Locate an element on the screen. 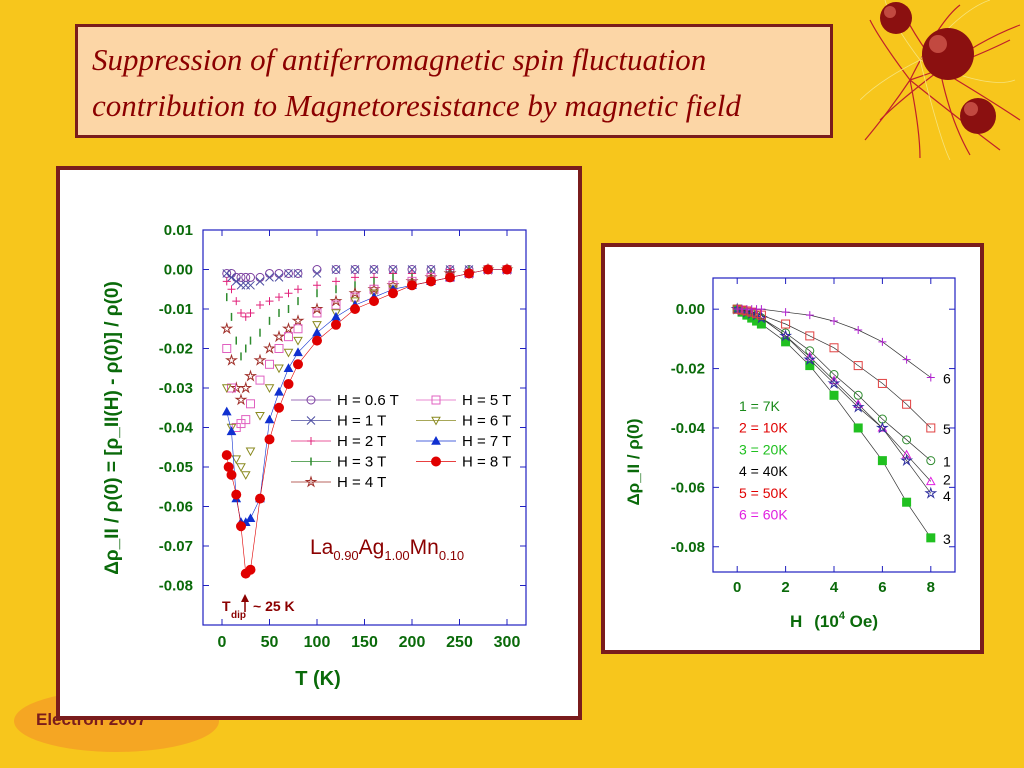 The width and height of the screenshot is (1024, 768). curve-end-label: 3 is located at coordinates (947, 539).